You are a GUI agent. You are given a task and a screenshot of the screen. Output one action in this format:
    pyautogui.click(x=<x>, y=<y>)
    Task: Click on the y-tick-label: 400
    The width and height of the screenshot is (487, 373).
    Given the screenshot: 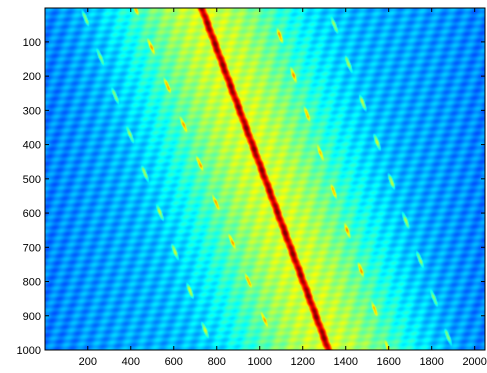 What is the action you would take?
    pyautogui.click(x=32, y=146)
    